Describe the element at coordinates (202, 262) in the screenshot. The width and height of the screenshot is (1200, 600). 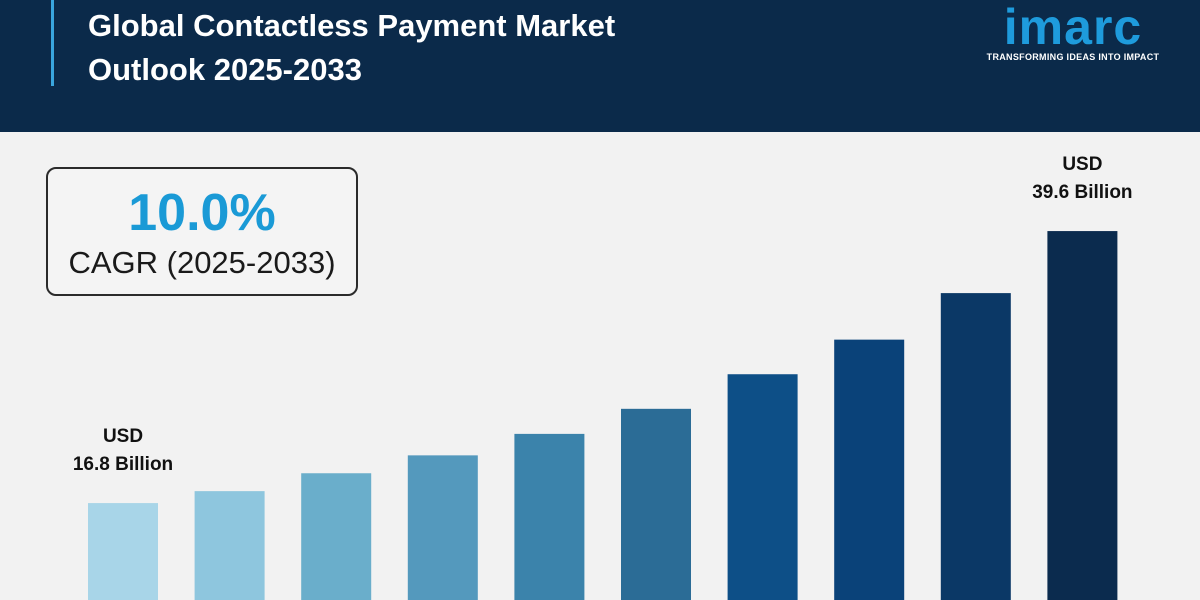
I see `cagr-label: CAGR (2025-2033)` at that location.